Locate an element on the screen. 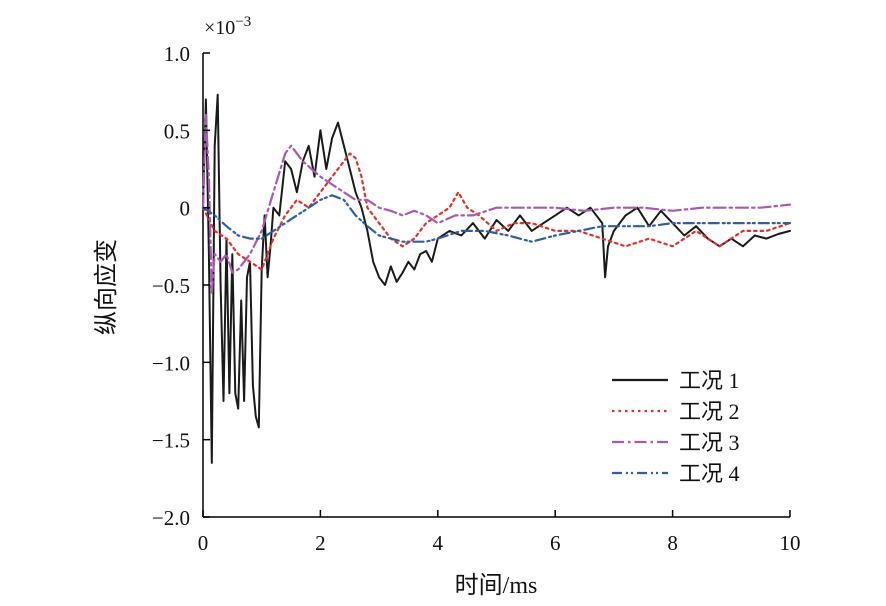 This screenshot has width=886, height=606. legend-label-4: 工况 4 is located at coordinates (709, 473).